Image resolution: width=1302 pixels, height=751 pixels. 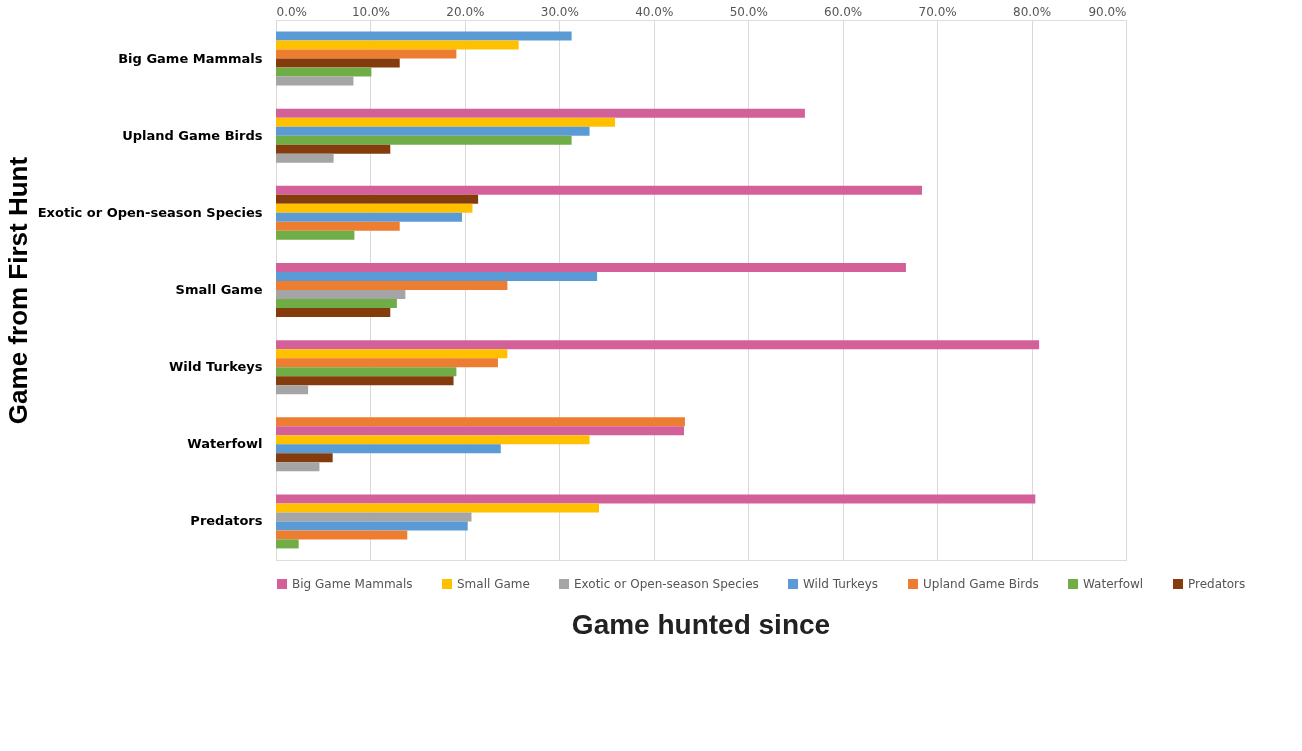 What do you see at coordinates (1113, 584) in the screenshot?
I see `legend-label: Waterfowl` at bounding box center [1113, 584].